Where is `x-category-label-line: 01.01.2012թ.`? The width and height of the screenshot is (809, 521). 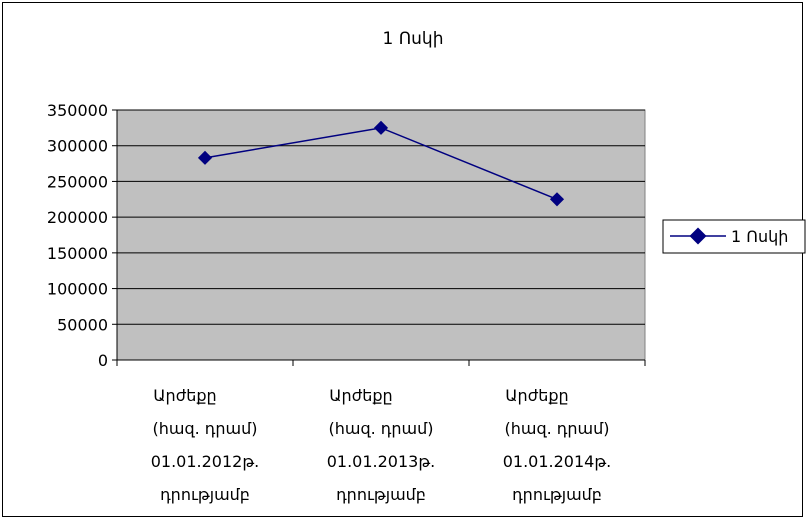 x-category-label-line: 01.01.2012թ. is located at coordinates (205, 461).